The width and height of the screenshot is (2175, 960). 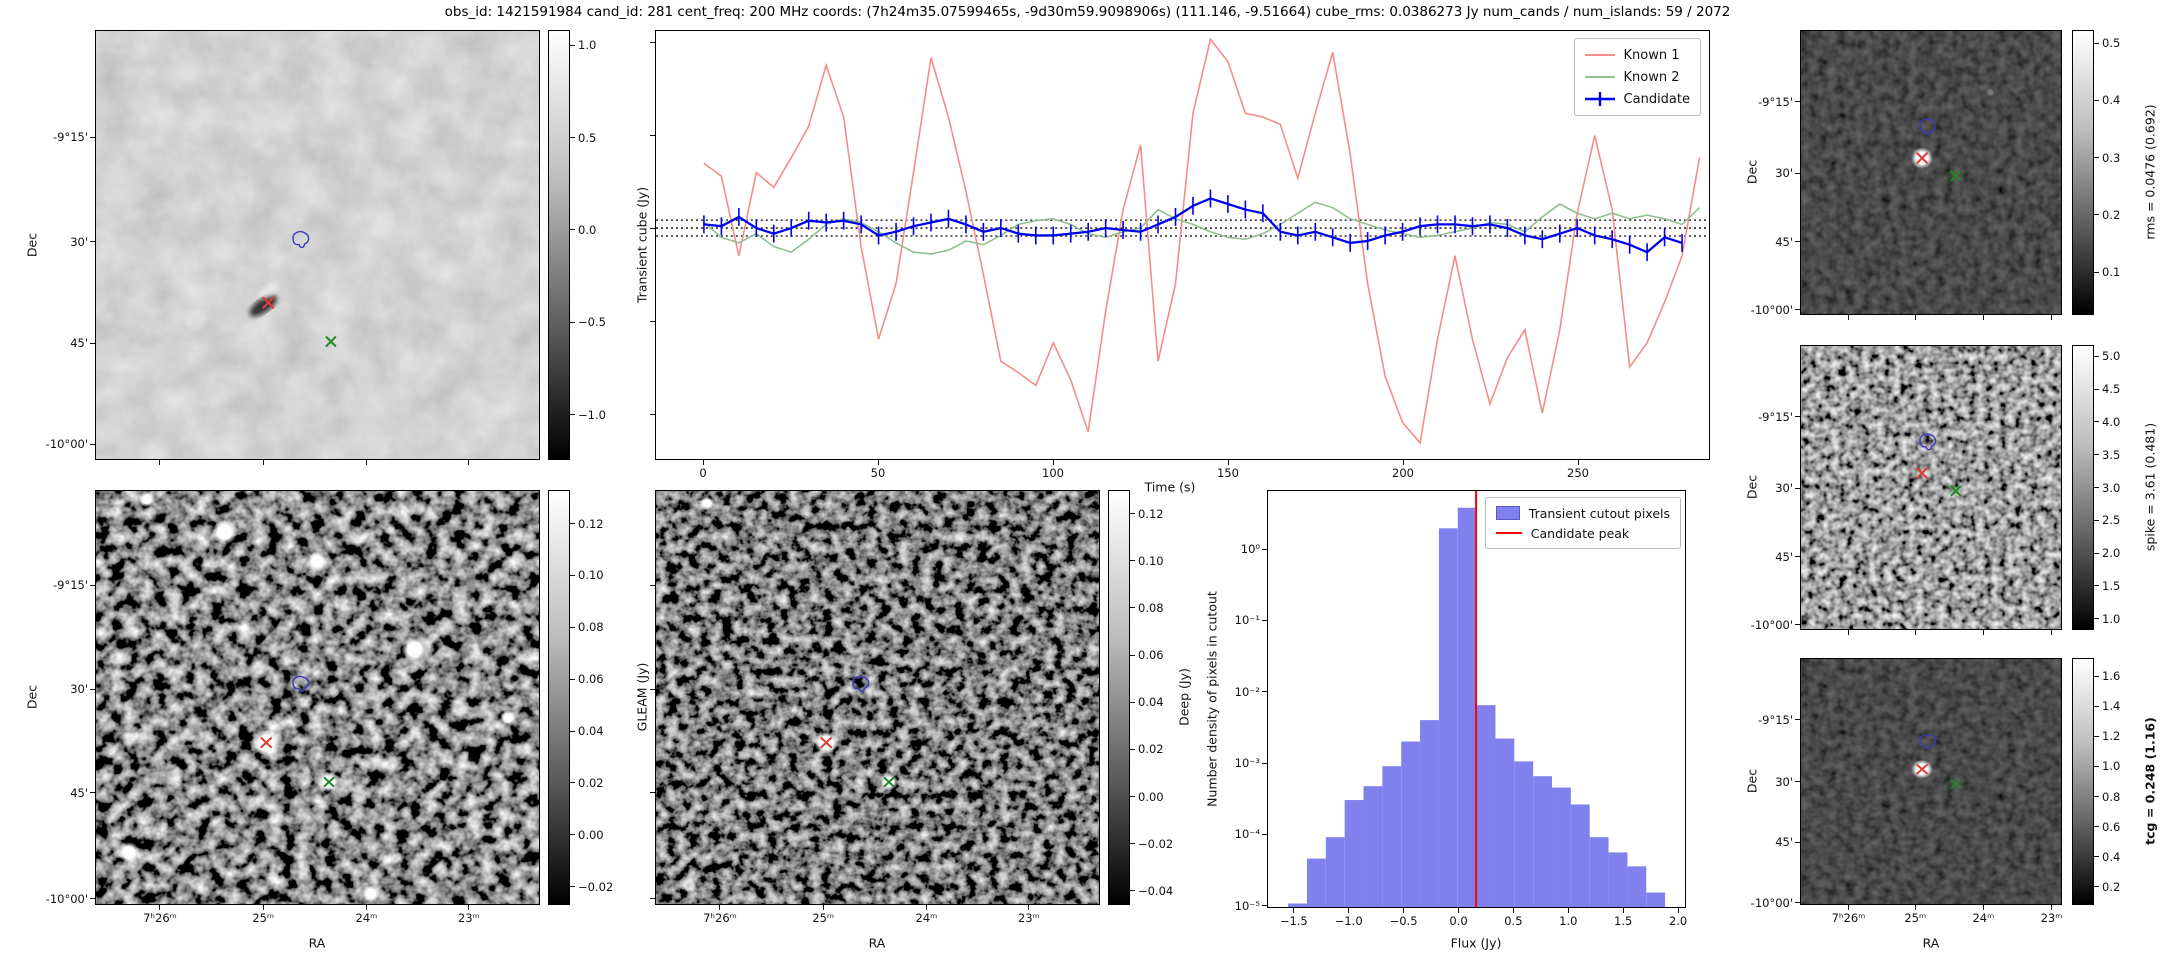 What do you see at coordinates (317, 245) in the screenshot?
I see `transient-cube-image-panel` at bounding box center [317, 245].